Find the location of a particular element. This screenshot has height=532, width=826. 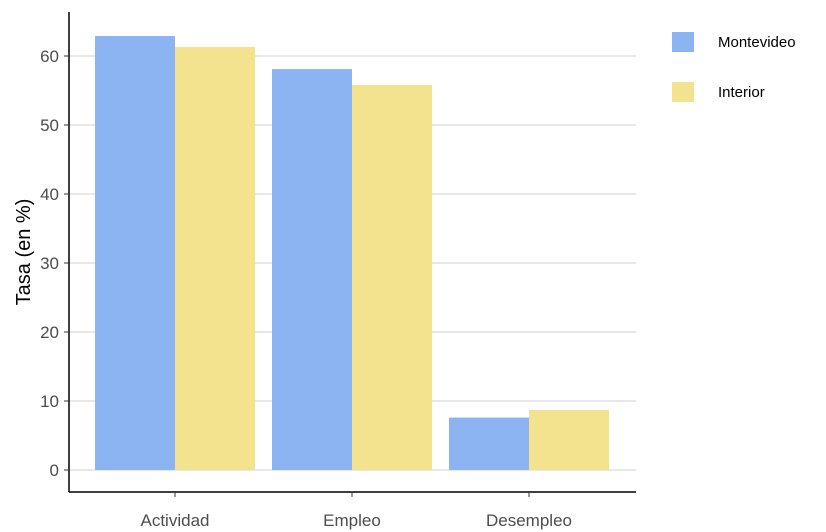

y-tick-label: 50 is located at coordinates (49, 125).